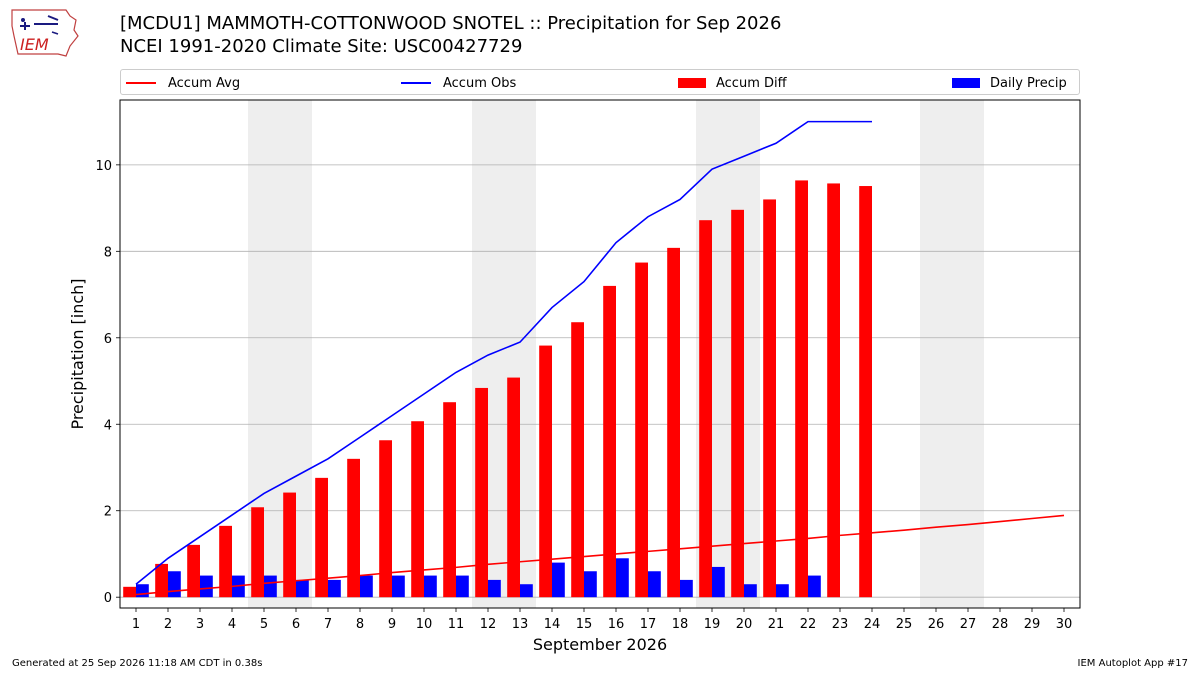 Image resolution: width=1200 pixels, height=675 pixels. Describe the element at coordinates (168, 624) in the screenshot. I see `x-tick-label: 2` at that location.